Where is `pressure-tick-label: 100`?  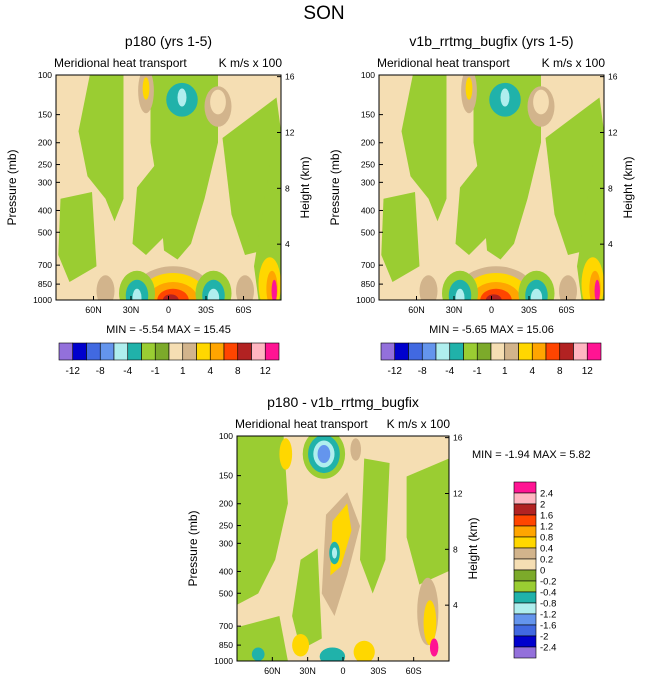 pressure-tick-label: 100 is located at coordinates (226, 436).